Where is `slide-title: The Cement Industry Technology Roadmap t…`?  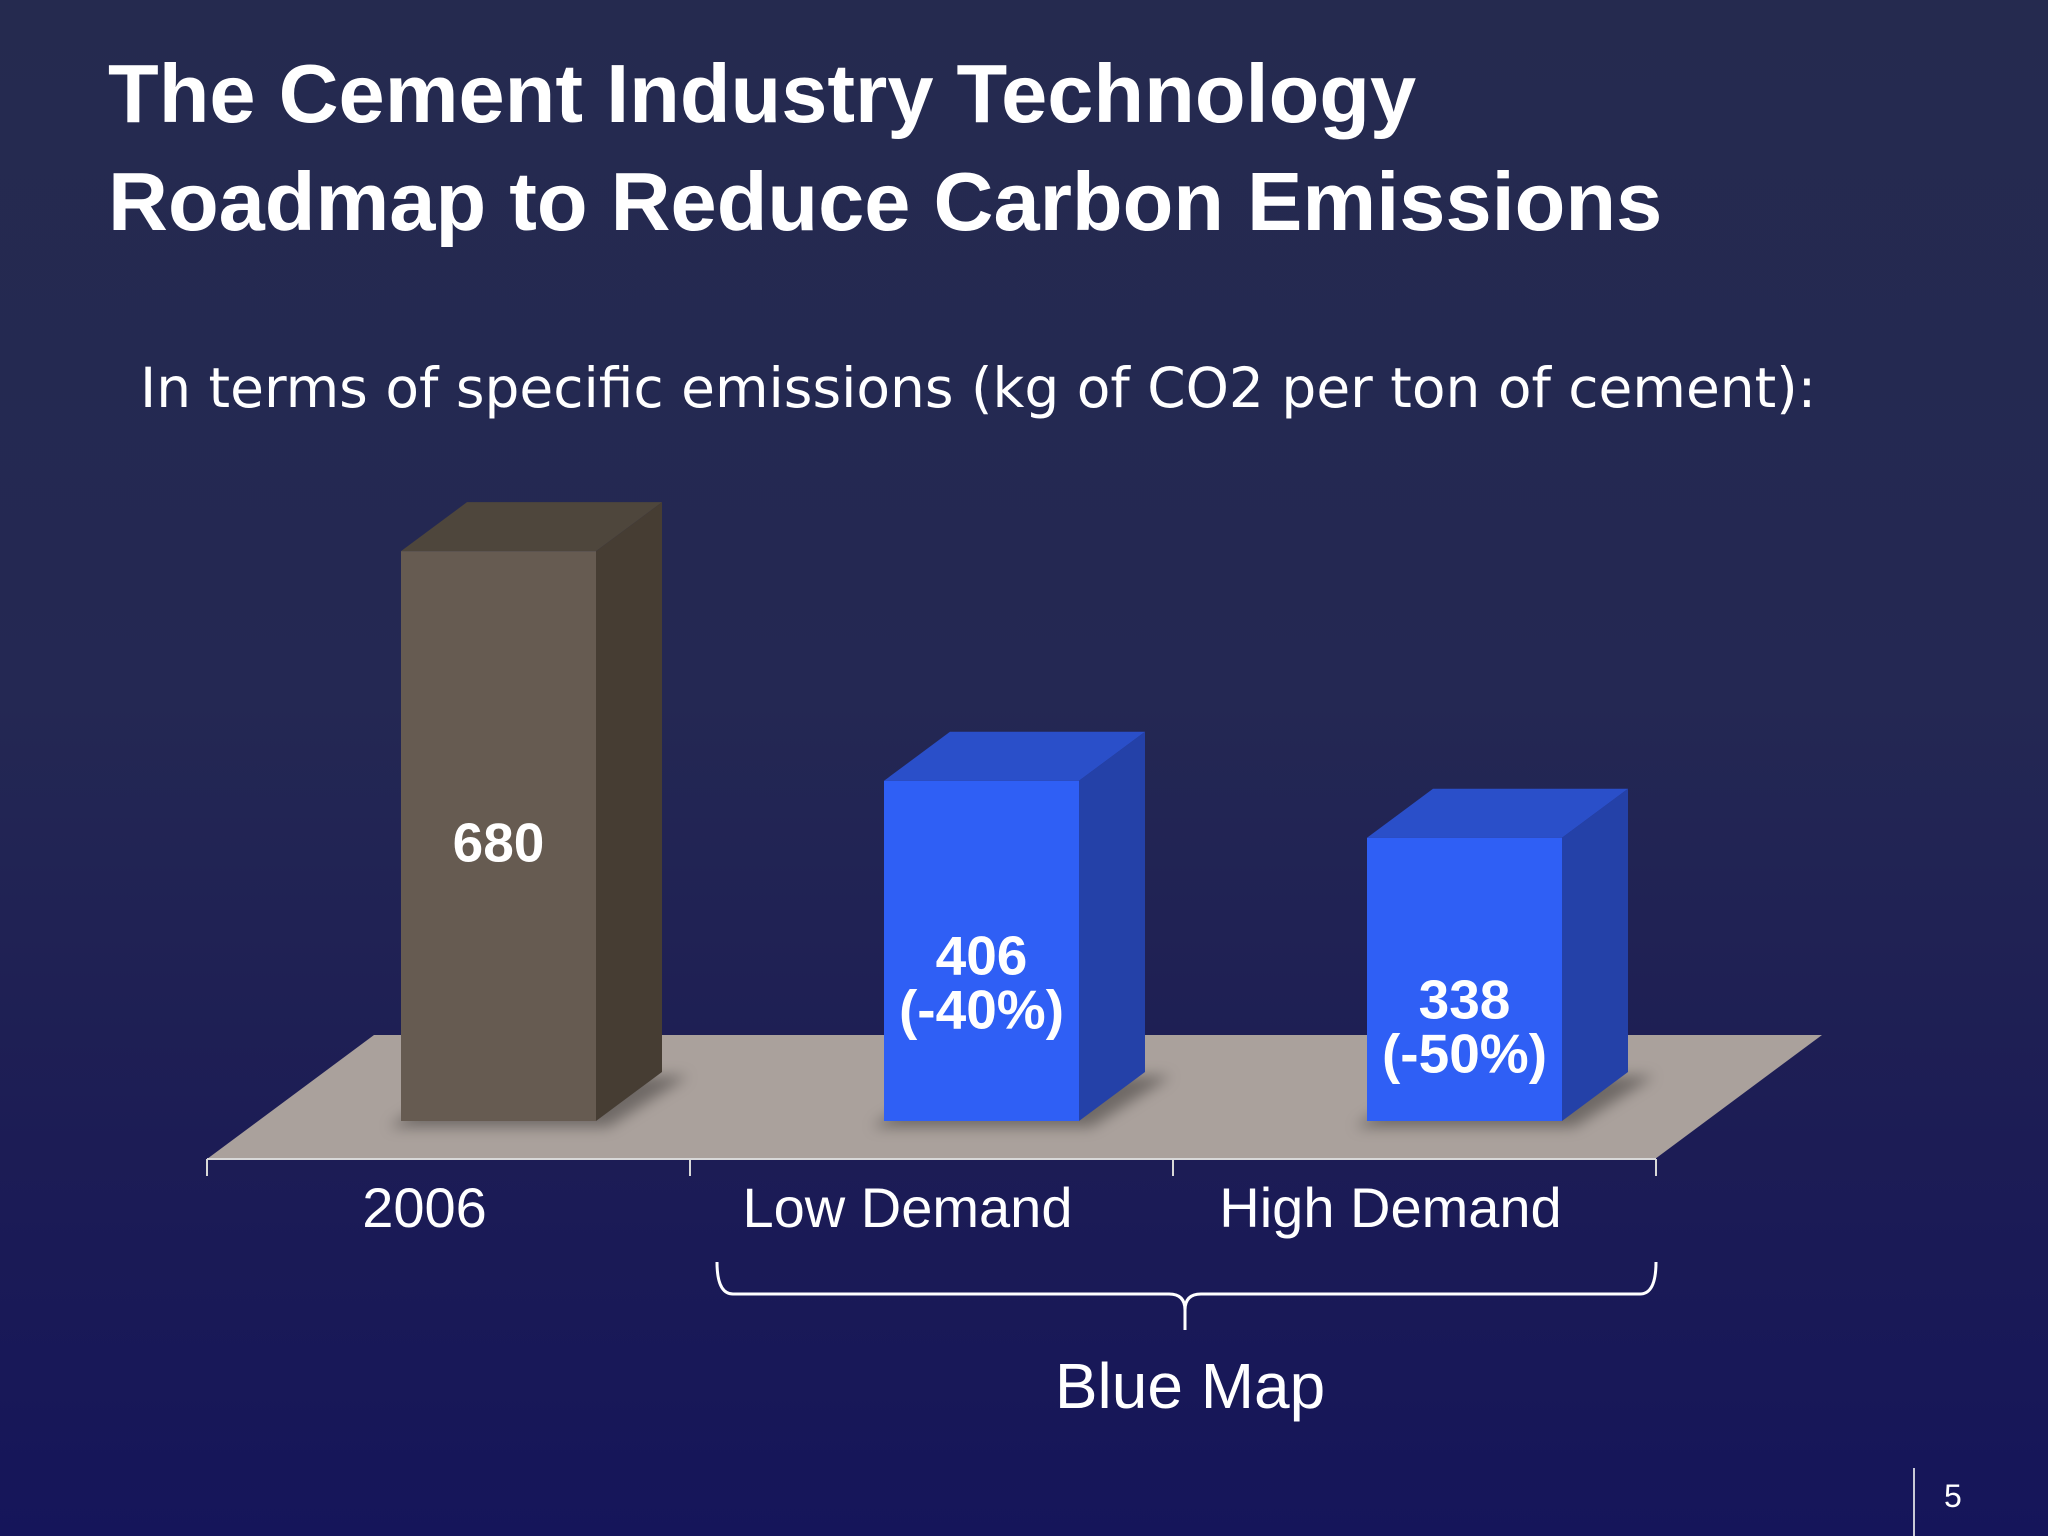
slide-title: The Cement Industry Technology Roadmap t… is located at coordinates (885, 148).